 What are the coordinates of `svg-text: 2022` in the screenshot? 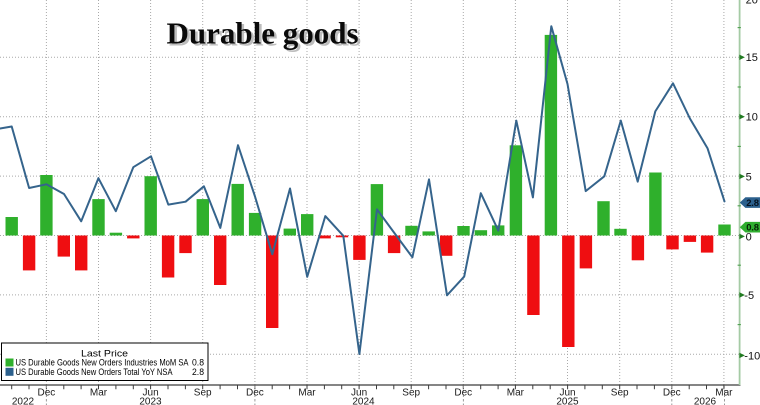 It's located at (23, 401).